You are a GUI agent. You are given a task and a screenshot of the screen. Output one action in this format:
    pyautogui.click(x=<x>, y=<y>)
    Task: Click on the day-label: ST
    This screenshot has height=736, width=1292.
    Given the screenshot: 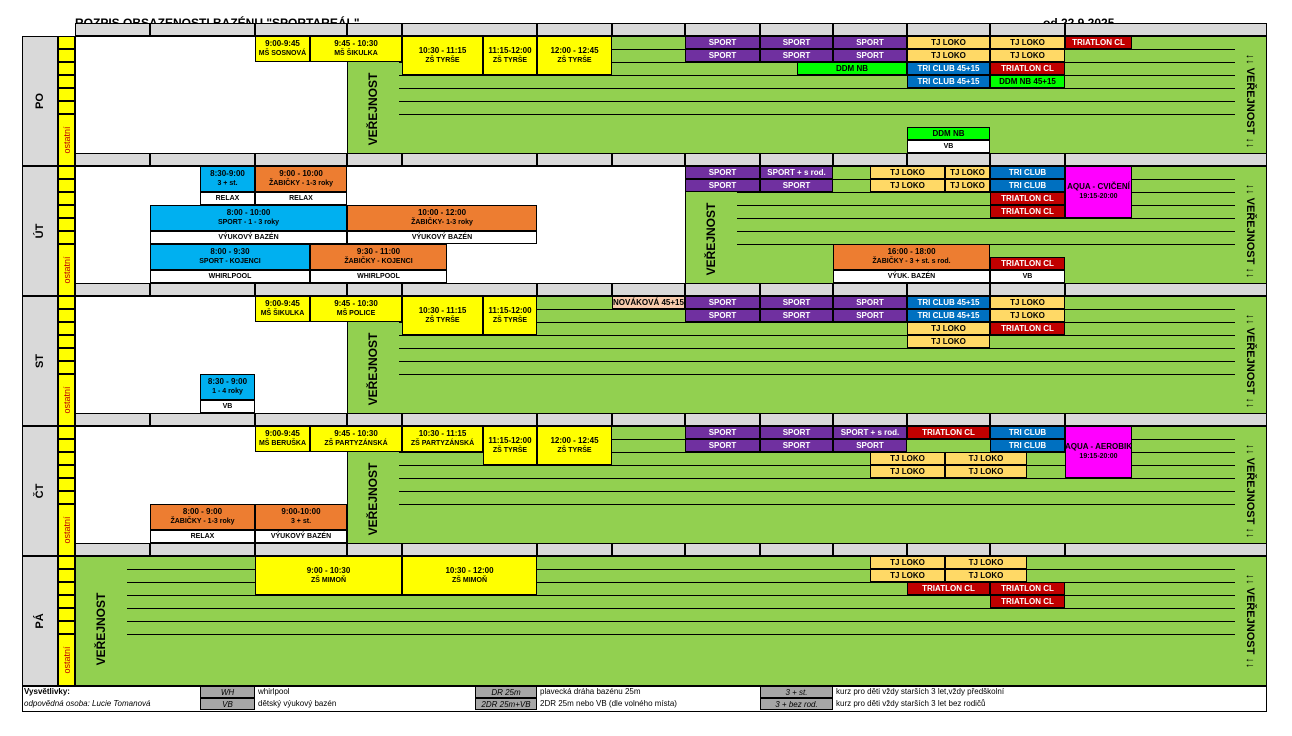 What is the action you would take?
    pyautogui.click(x=40, y=361)
    